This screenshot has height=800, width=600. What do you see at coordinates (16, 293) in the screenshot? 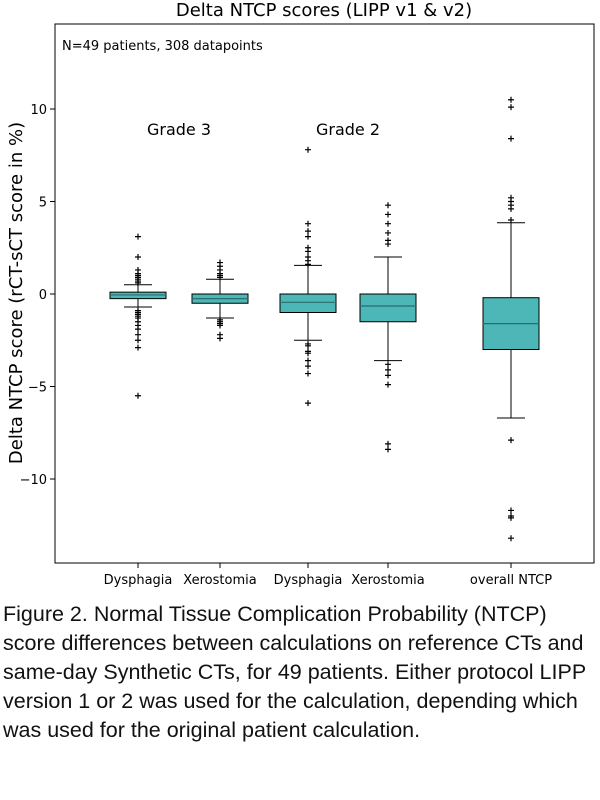
I see `y-axis-label: Delta NTCP score (rCT-sCT score in %)` at bounding box center [16, 293].